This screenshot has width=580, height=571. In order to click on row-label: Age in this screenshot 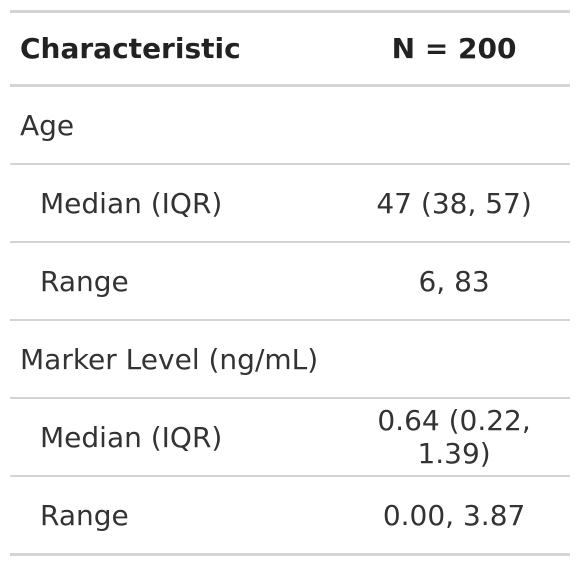, I will do `click(174, 125)`.